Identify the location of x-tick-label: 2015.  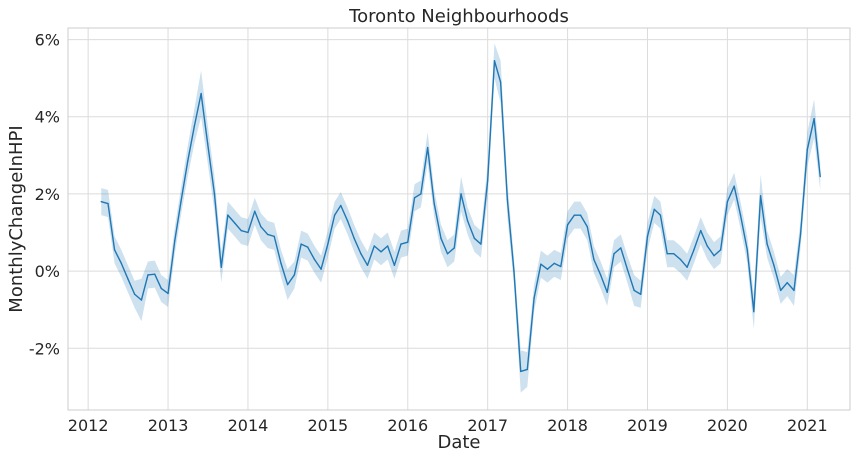
(328, 425).